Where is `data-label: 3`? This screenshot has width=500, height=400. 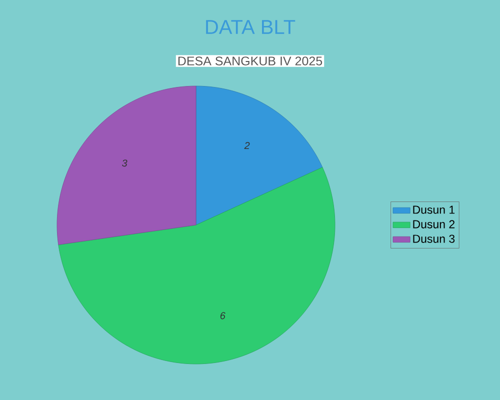 data-label: 3 is located at coordinates (125, 163).